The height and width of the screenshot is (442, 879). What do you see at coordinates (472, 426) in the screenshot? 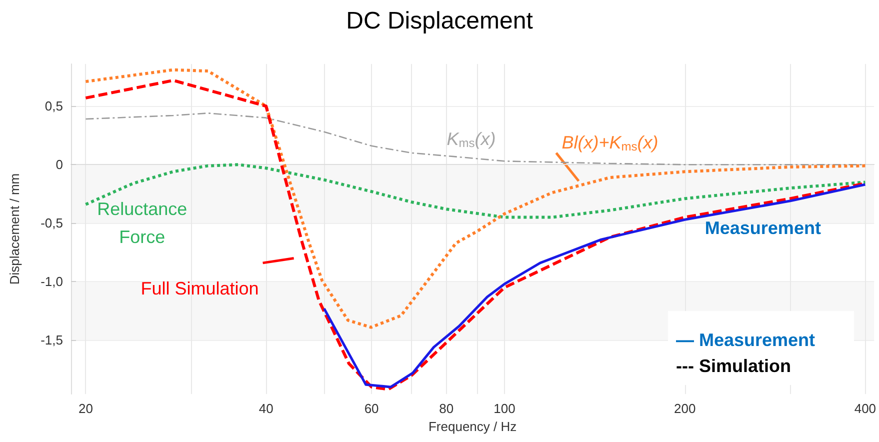
I see `x-axis-title: Frequency / Hz` at bounding box center [472, 426].